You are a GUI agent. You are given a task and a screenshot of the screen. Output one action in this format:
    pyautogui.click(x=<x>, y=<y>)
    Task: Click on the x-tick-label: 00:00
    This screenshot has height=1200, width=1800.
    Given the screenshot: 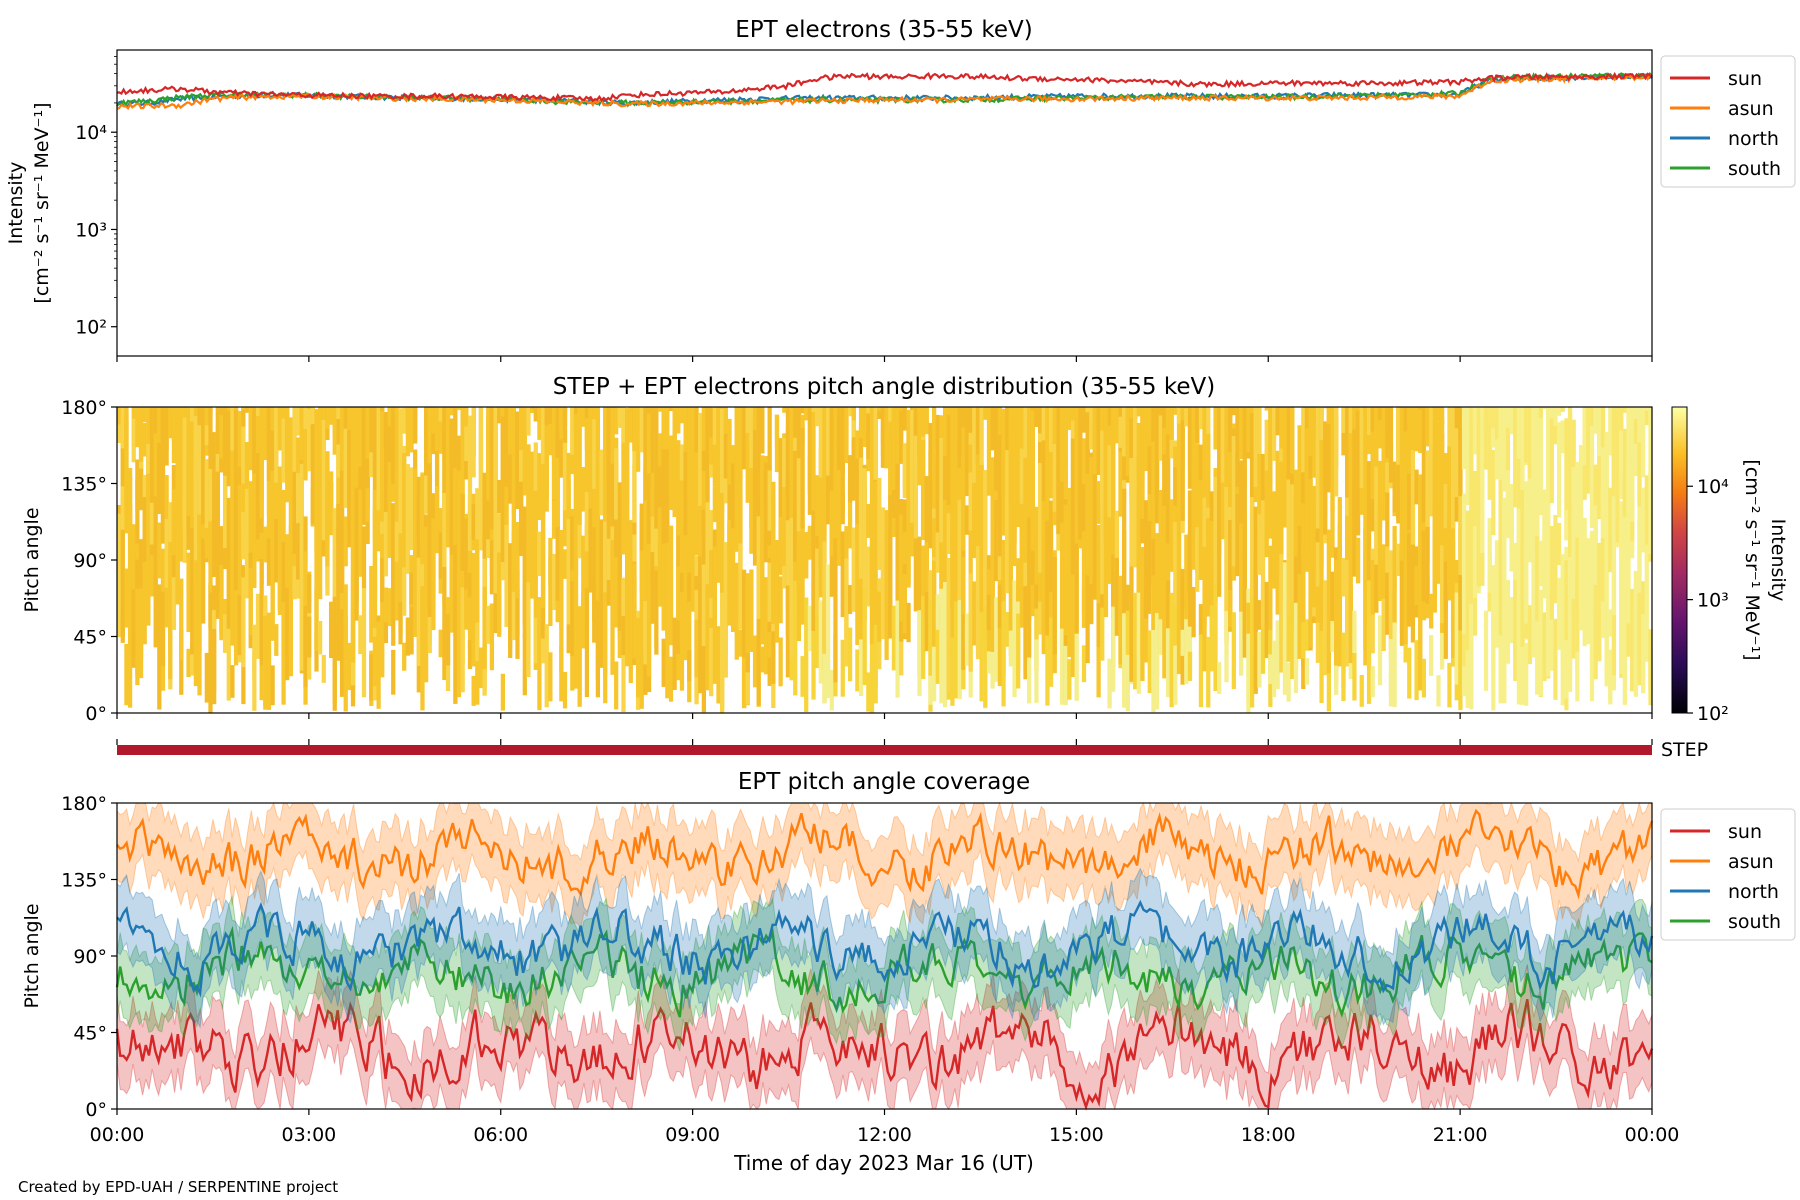 What is the action you would take?
    pyautogui.click(x=117, y=1135)
    